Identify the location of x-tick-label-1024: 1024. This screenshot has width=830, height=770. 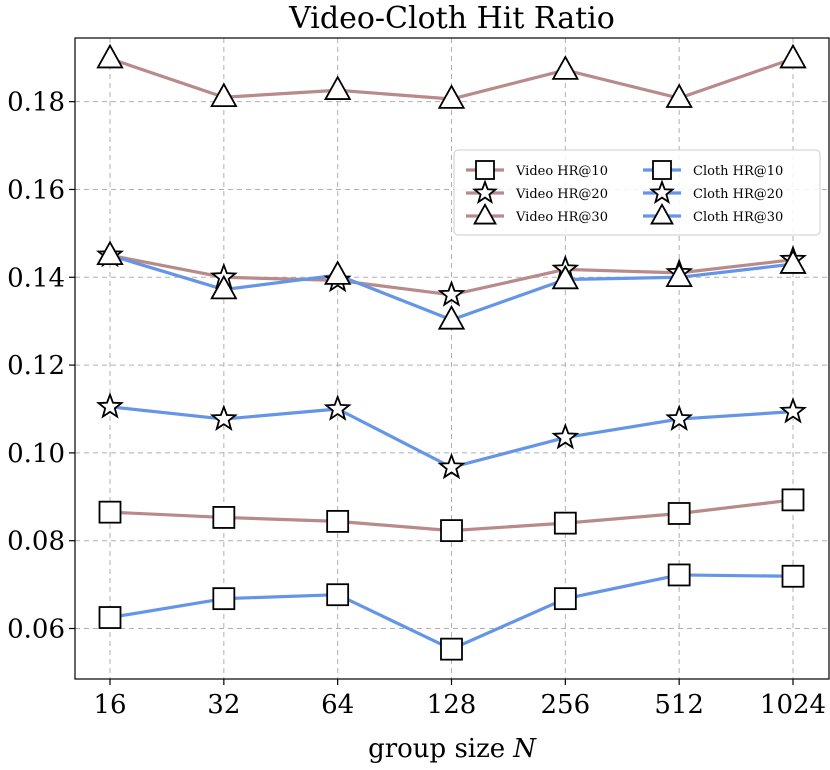
(793, 705).